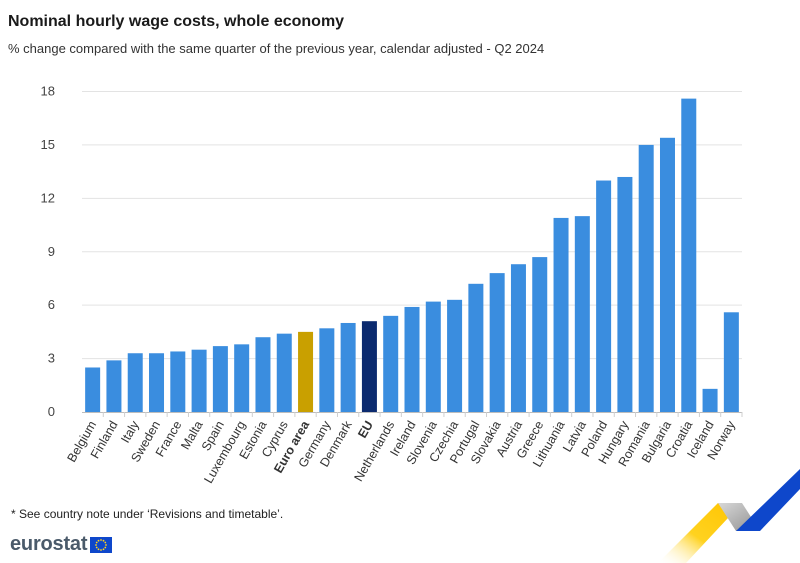 The height and width of the screenshot is (563, 800). I want to click on y-tick-label: 3, so click(51, 358).